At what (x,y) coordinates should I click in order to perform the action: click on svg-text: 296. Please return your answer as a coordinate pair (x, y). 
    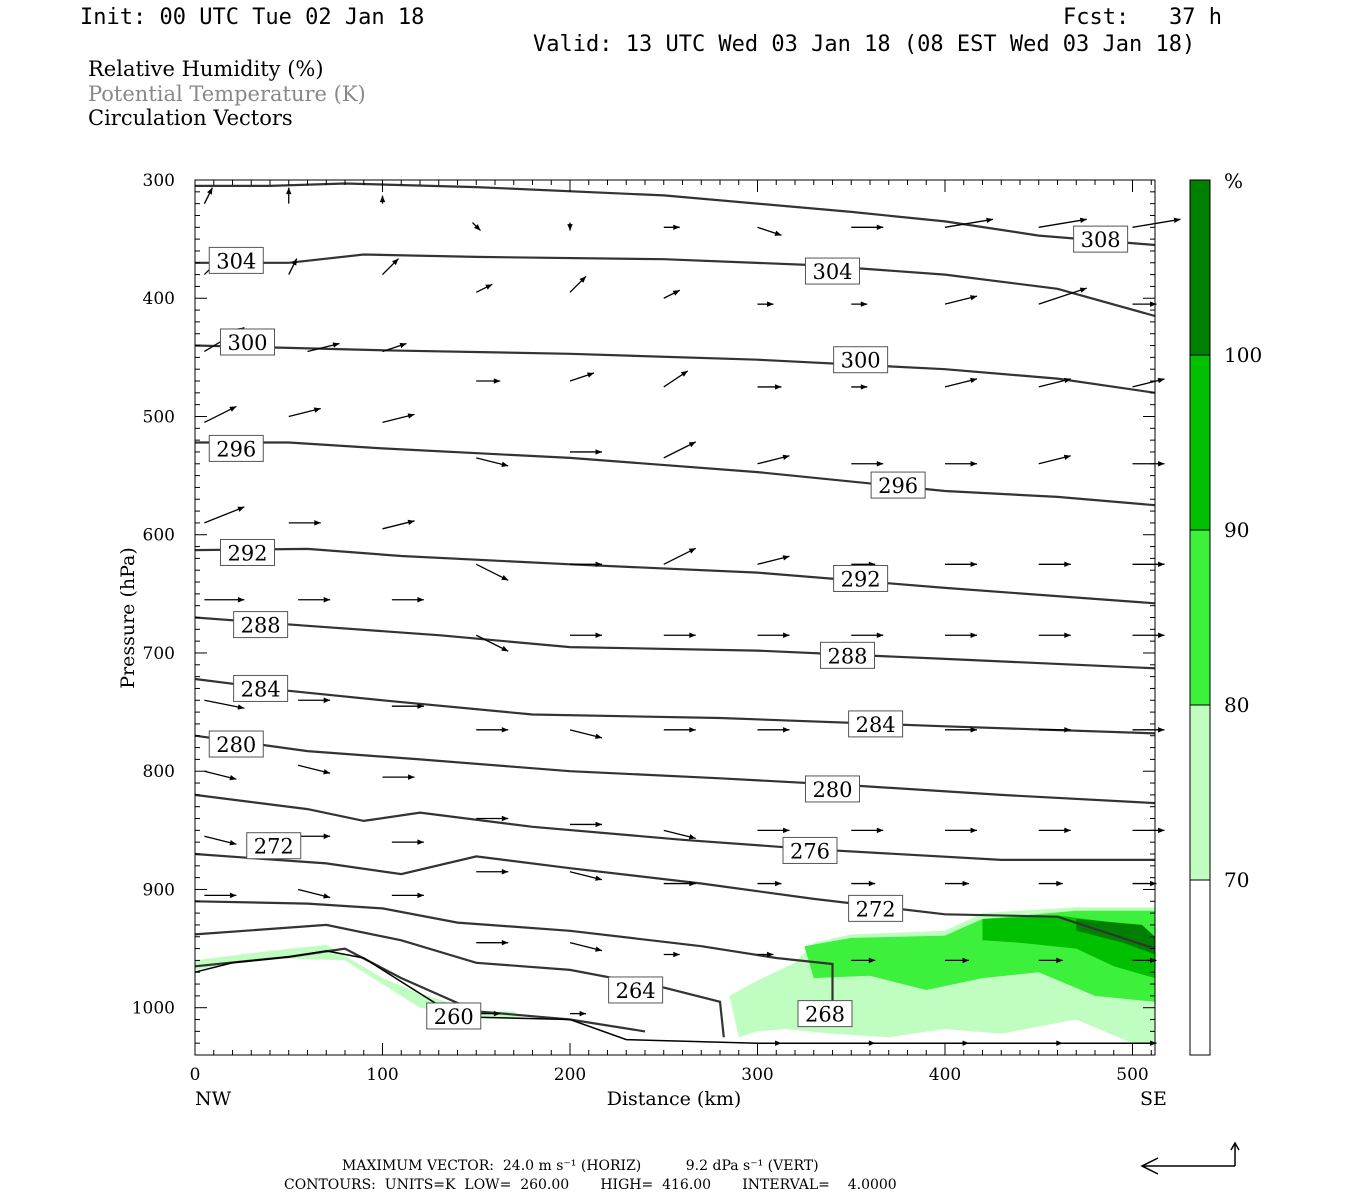
    Looking at the image, I should click on (898, 486).